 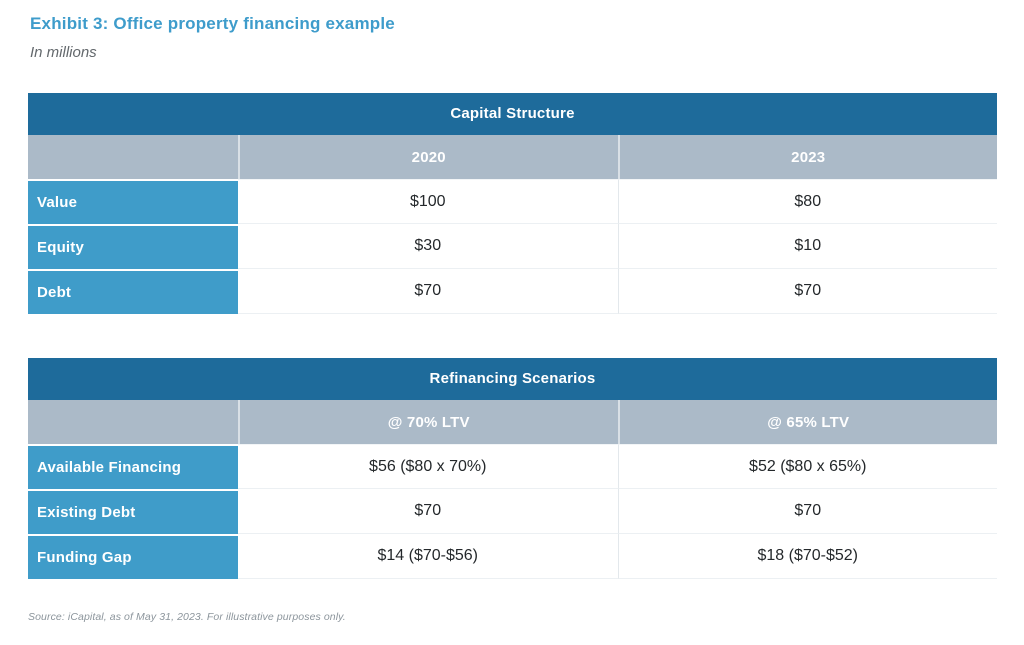 What do you see at coordinates (512, 114) in the screenshot?
I see `capital-structure-table-title: Capital Structure` at bounding box center [512, 114].